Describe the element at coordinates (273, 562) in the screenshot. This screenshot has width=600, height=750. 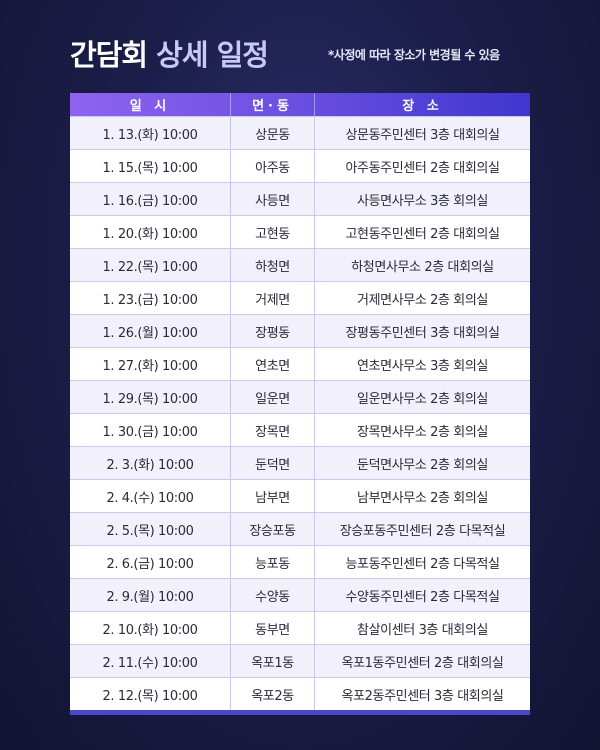
I see `cell-district: 능포동` at that location.